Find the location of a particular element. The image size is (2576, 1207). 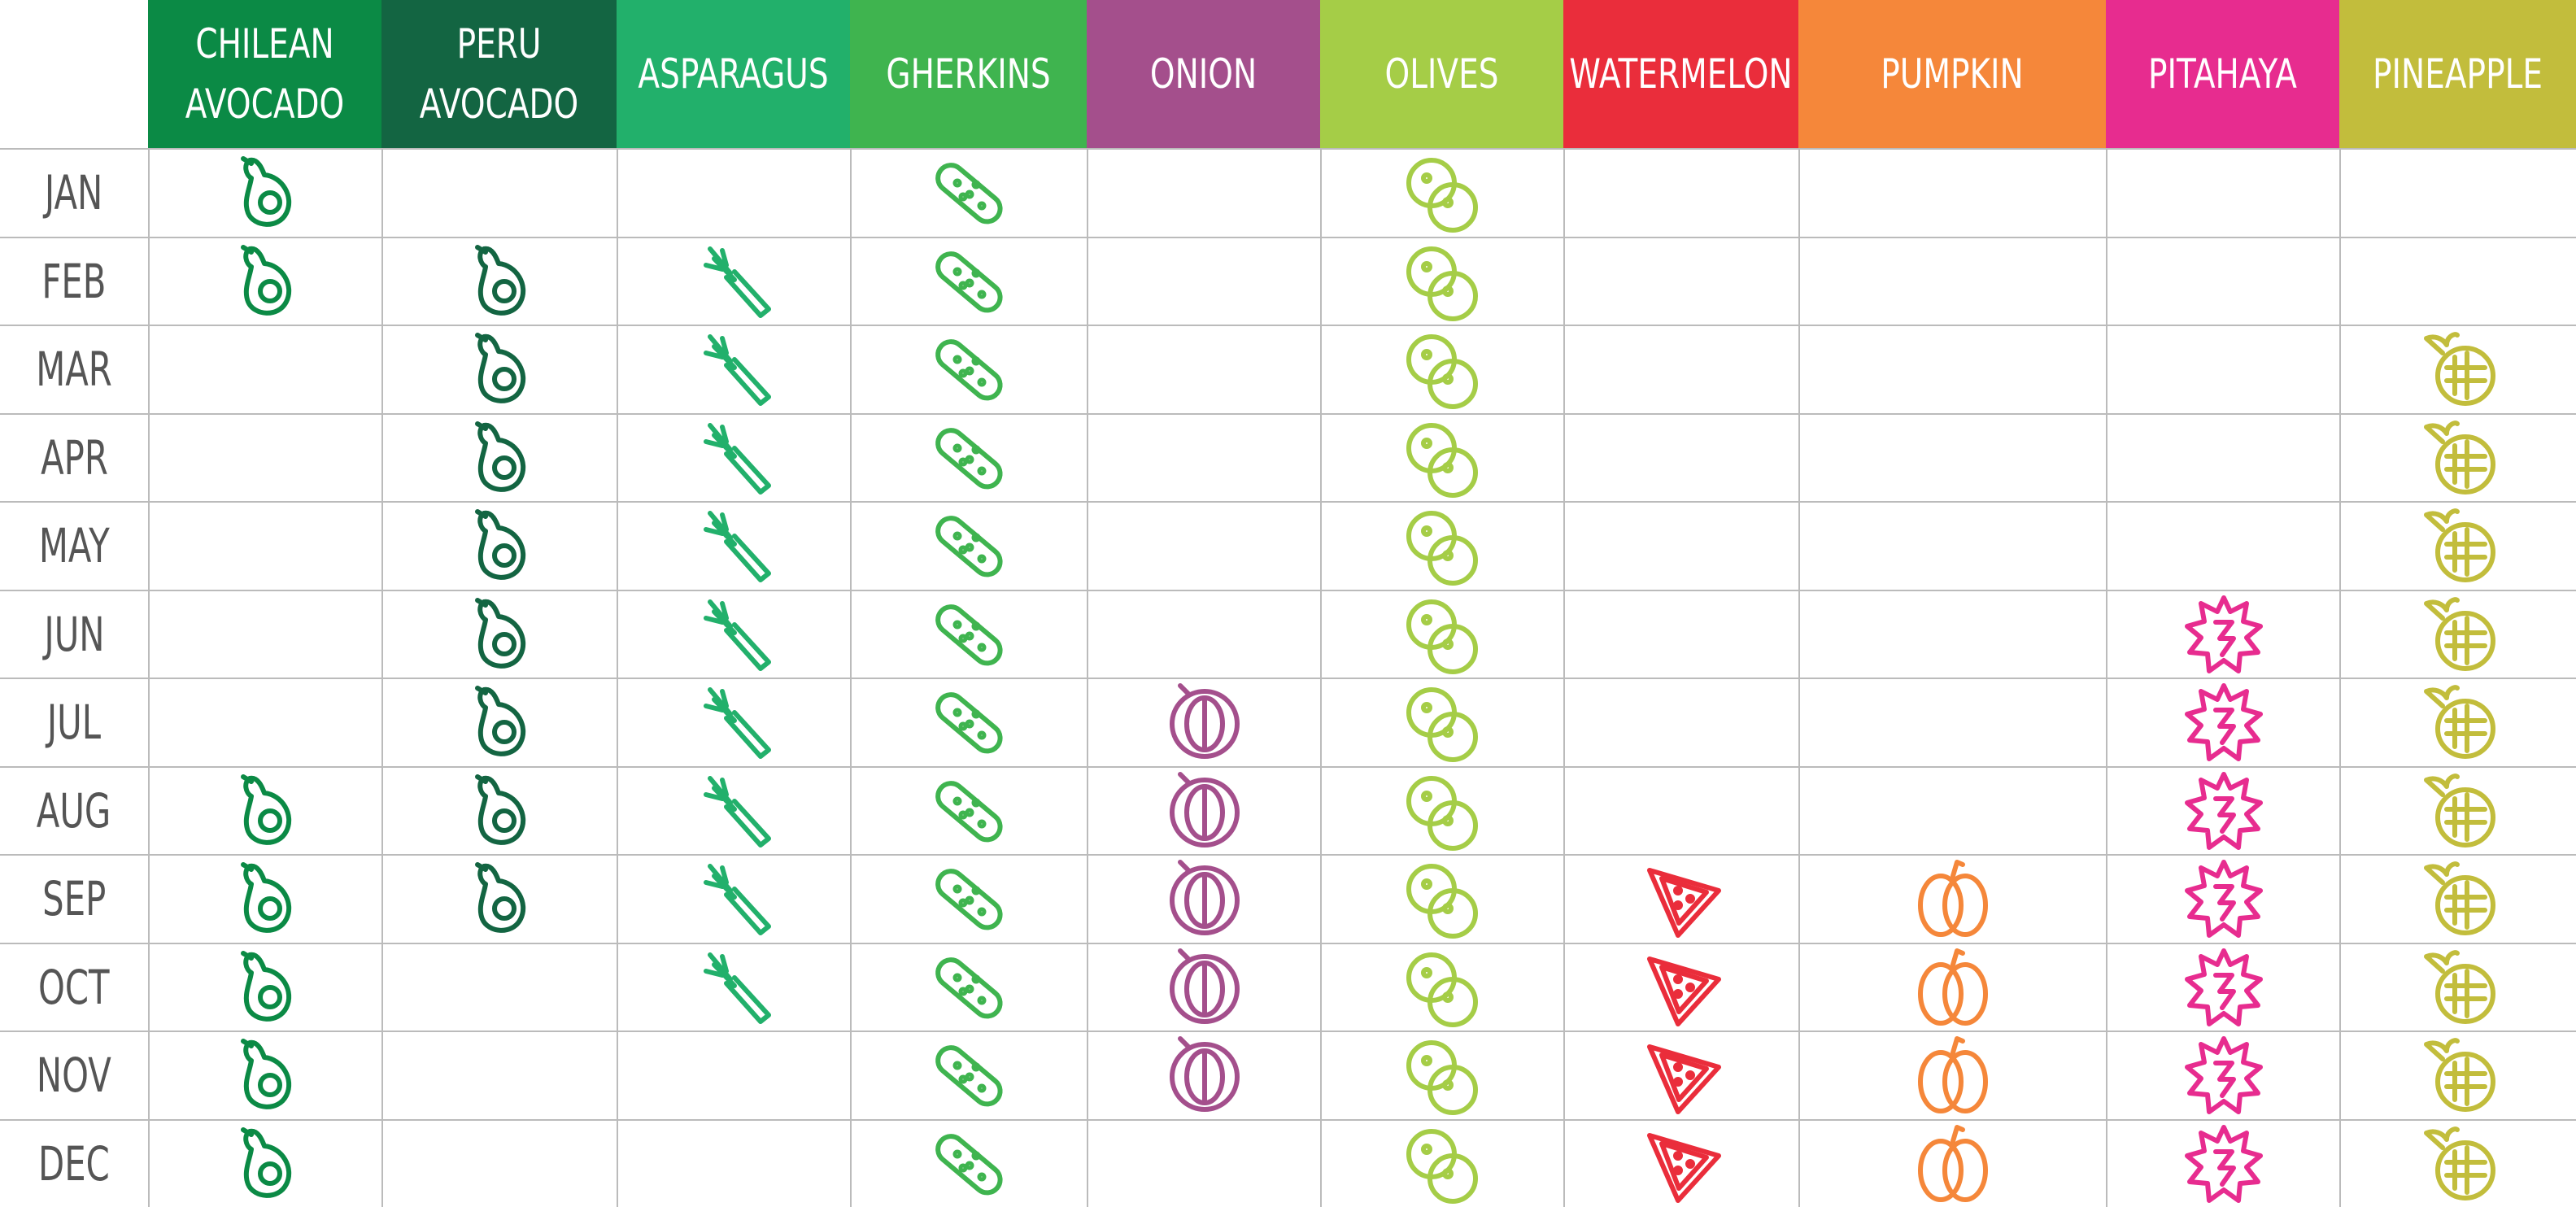

month-text: DEC is located at coordinates (74, 1163).